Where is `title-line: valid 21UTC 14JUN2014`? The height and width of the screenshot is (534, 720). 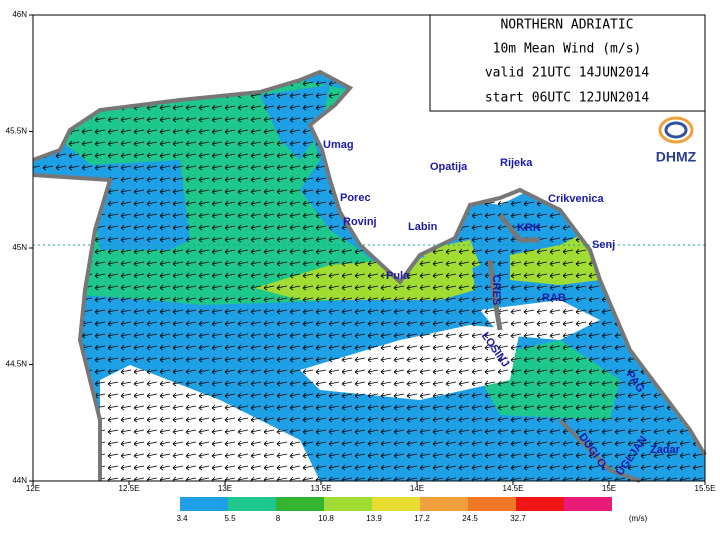
title-line: valid 21UTC 14JUN2014 is located at coordinates (567, 73).